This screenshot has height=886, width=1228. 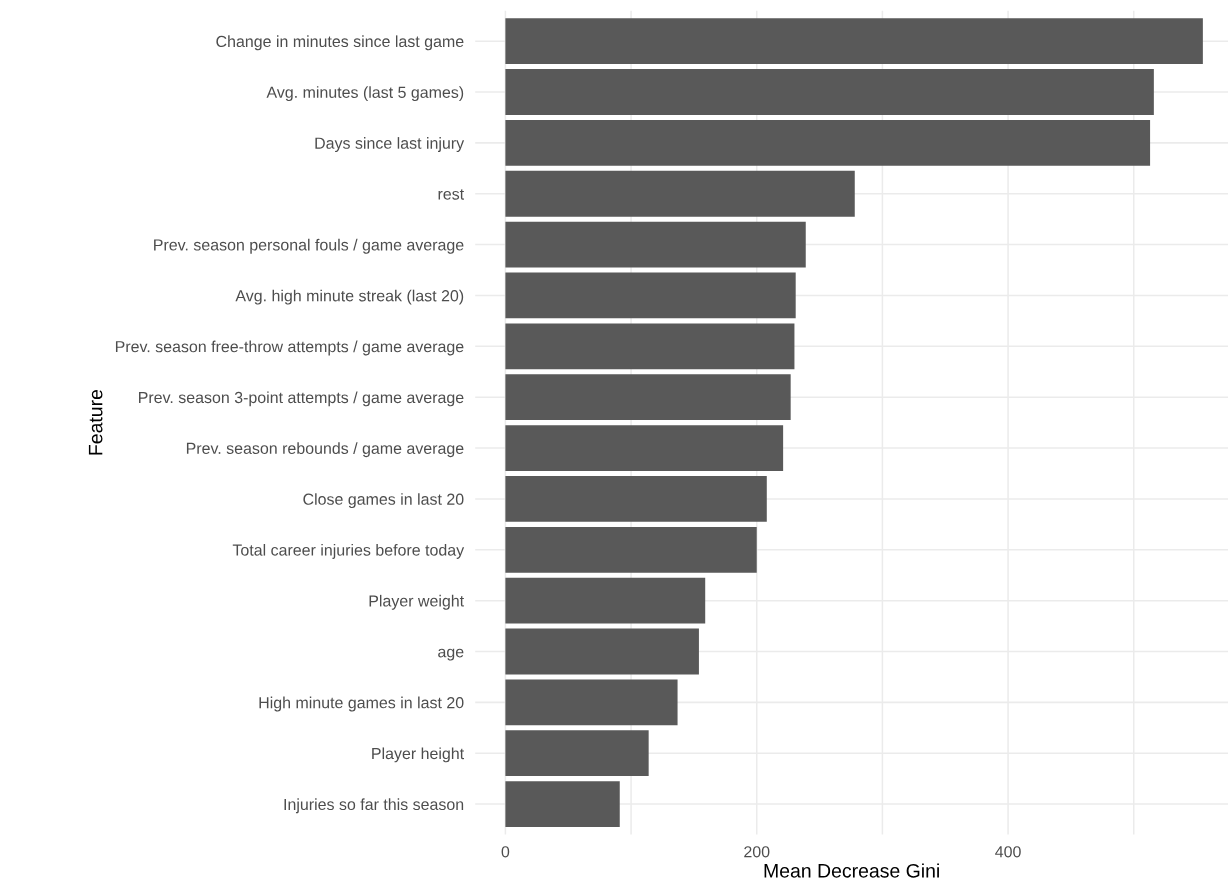 I want to click on y-tick-label: Avg. minutes (last 5 games), so click(x=365, y=94).